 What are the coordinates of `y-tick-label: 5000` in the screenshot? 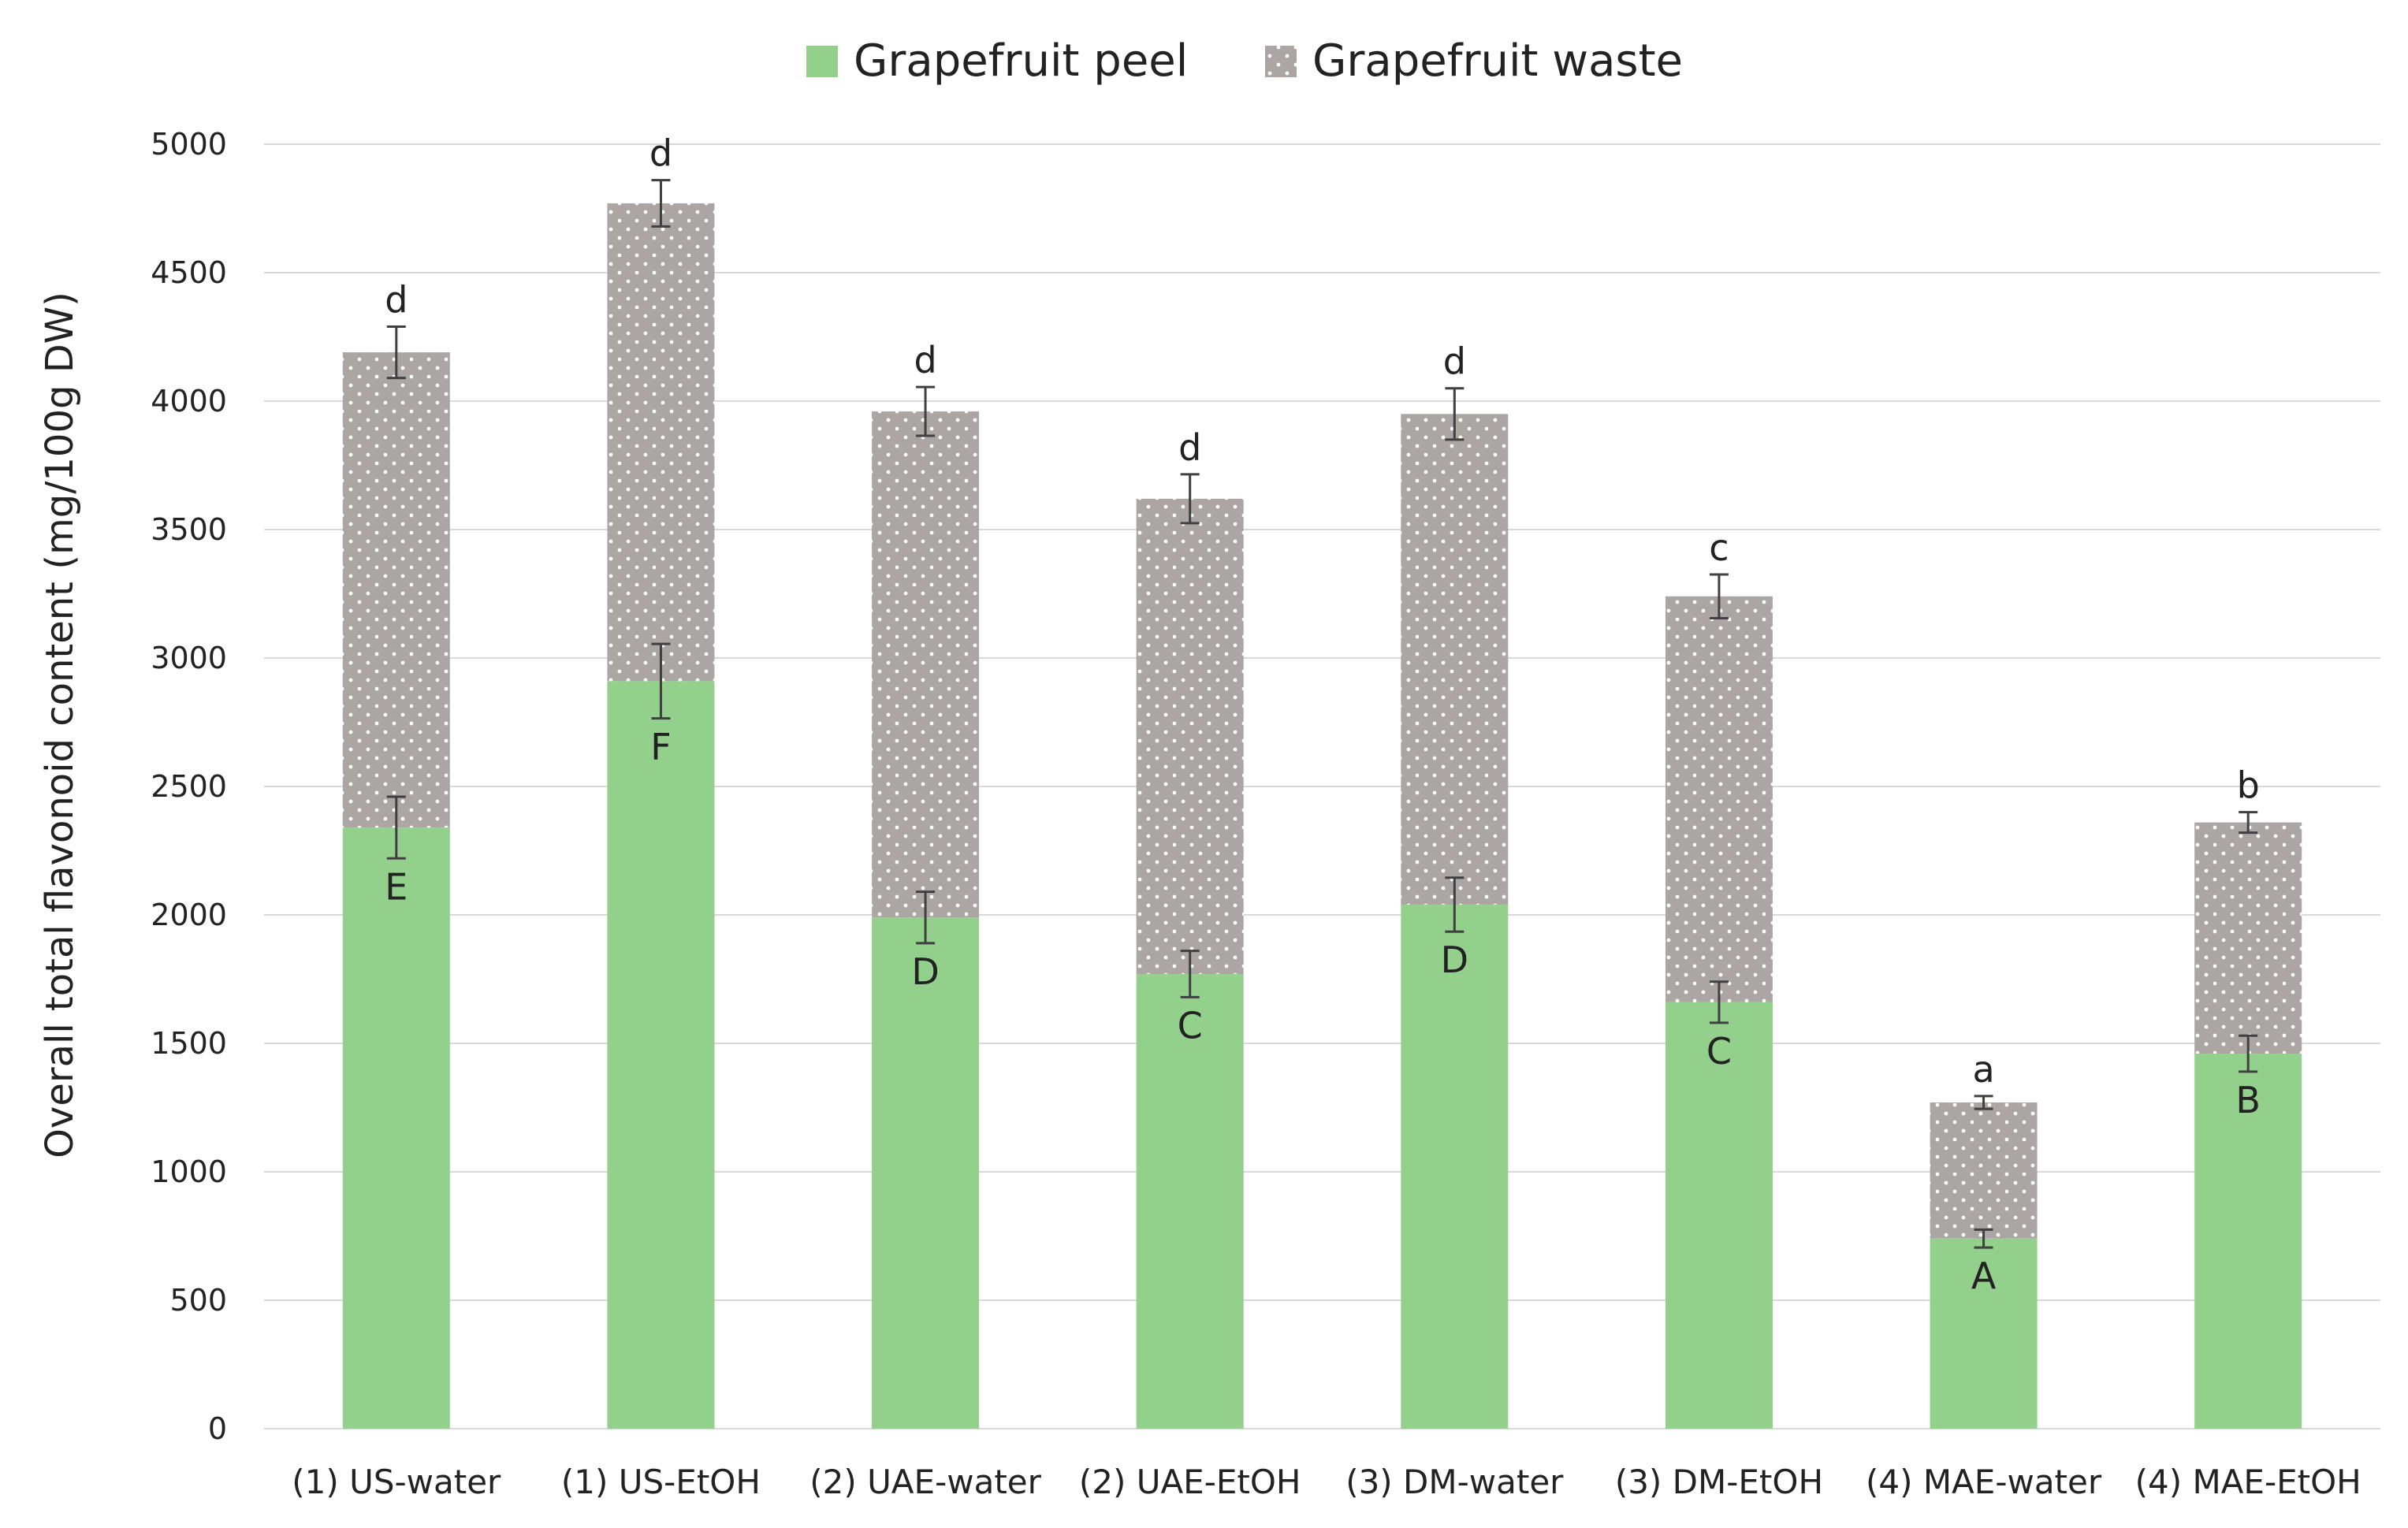 It's located at (189, 144).